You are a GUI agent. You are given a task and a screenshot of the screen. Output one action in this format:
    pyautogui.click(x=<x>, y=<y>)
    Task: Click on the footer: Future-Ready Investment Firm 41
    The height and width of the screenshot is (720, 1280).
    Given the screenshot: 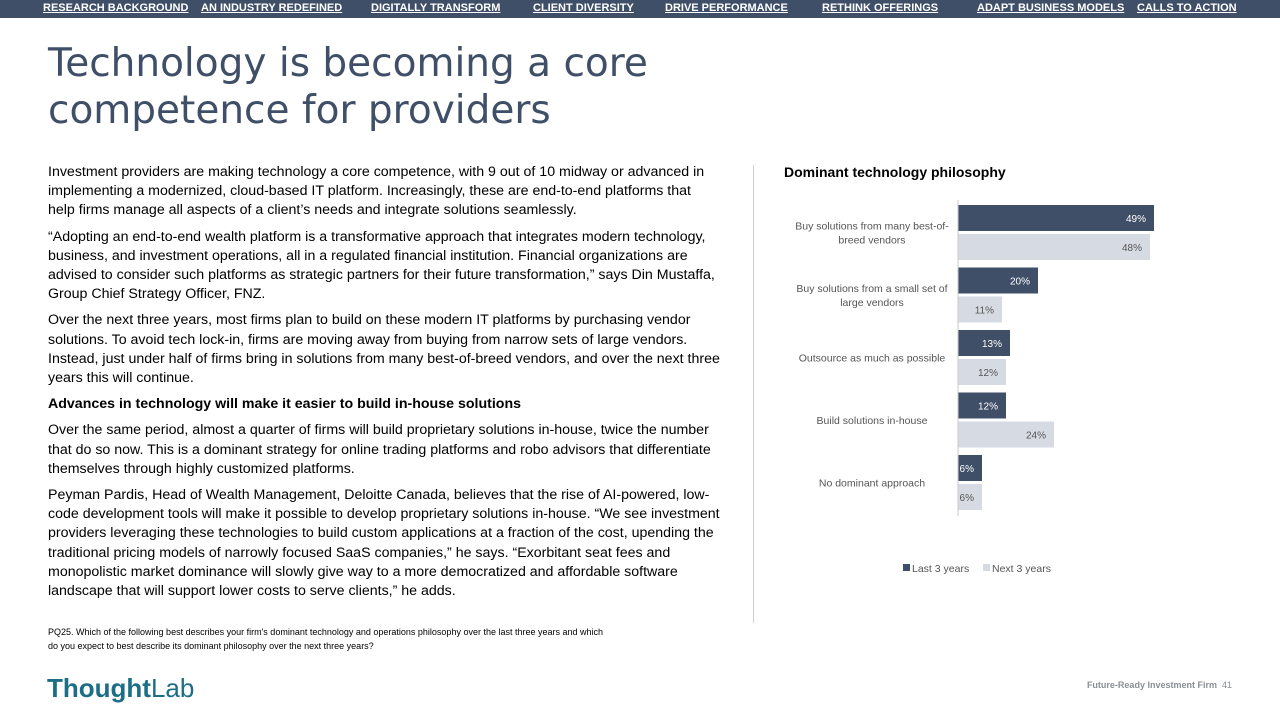 What is the action you would take?
    pyautogui.click(x=1146, y=685)
    